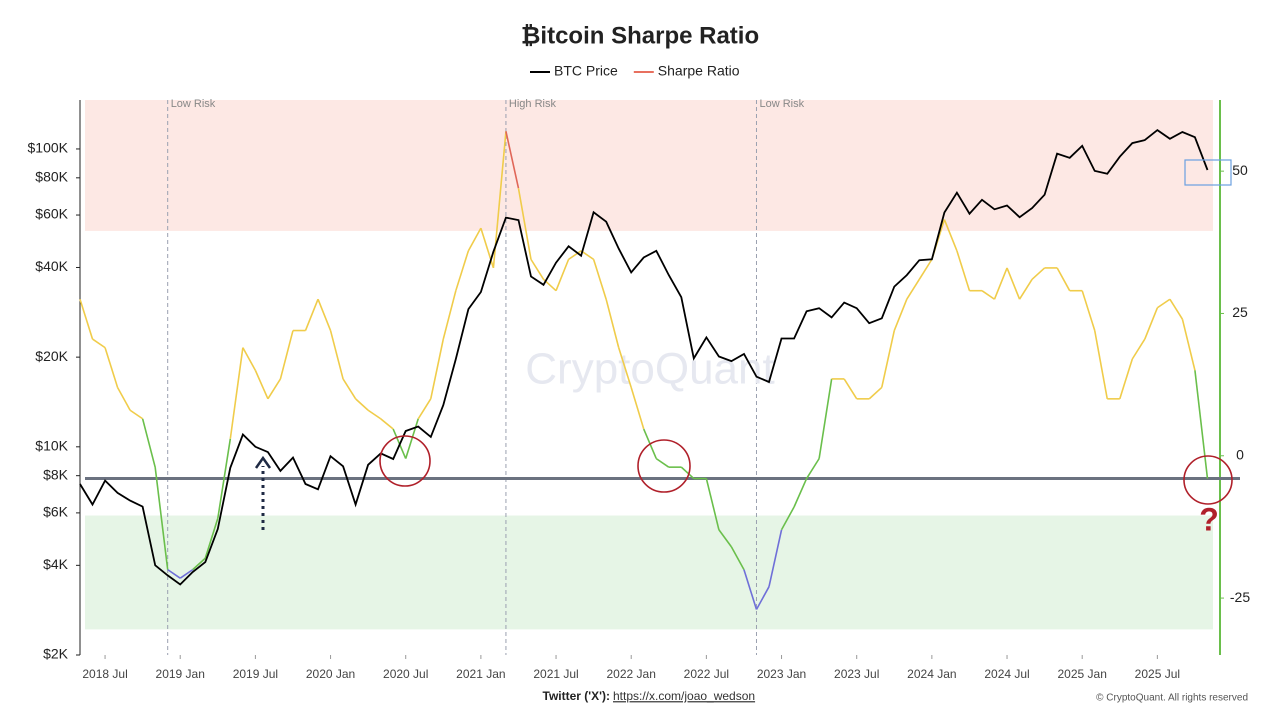  Describe the element at coordinates (1209, 519) in the screenshot. I see `question-mark: ?` at that location.